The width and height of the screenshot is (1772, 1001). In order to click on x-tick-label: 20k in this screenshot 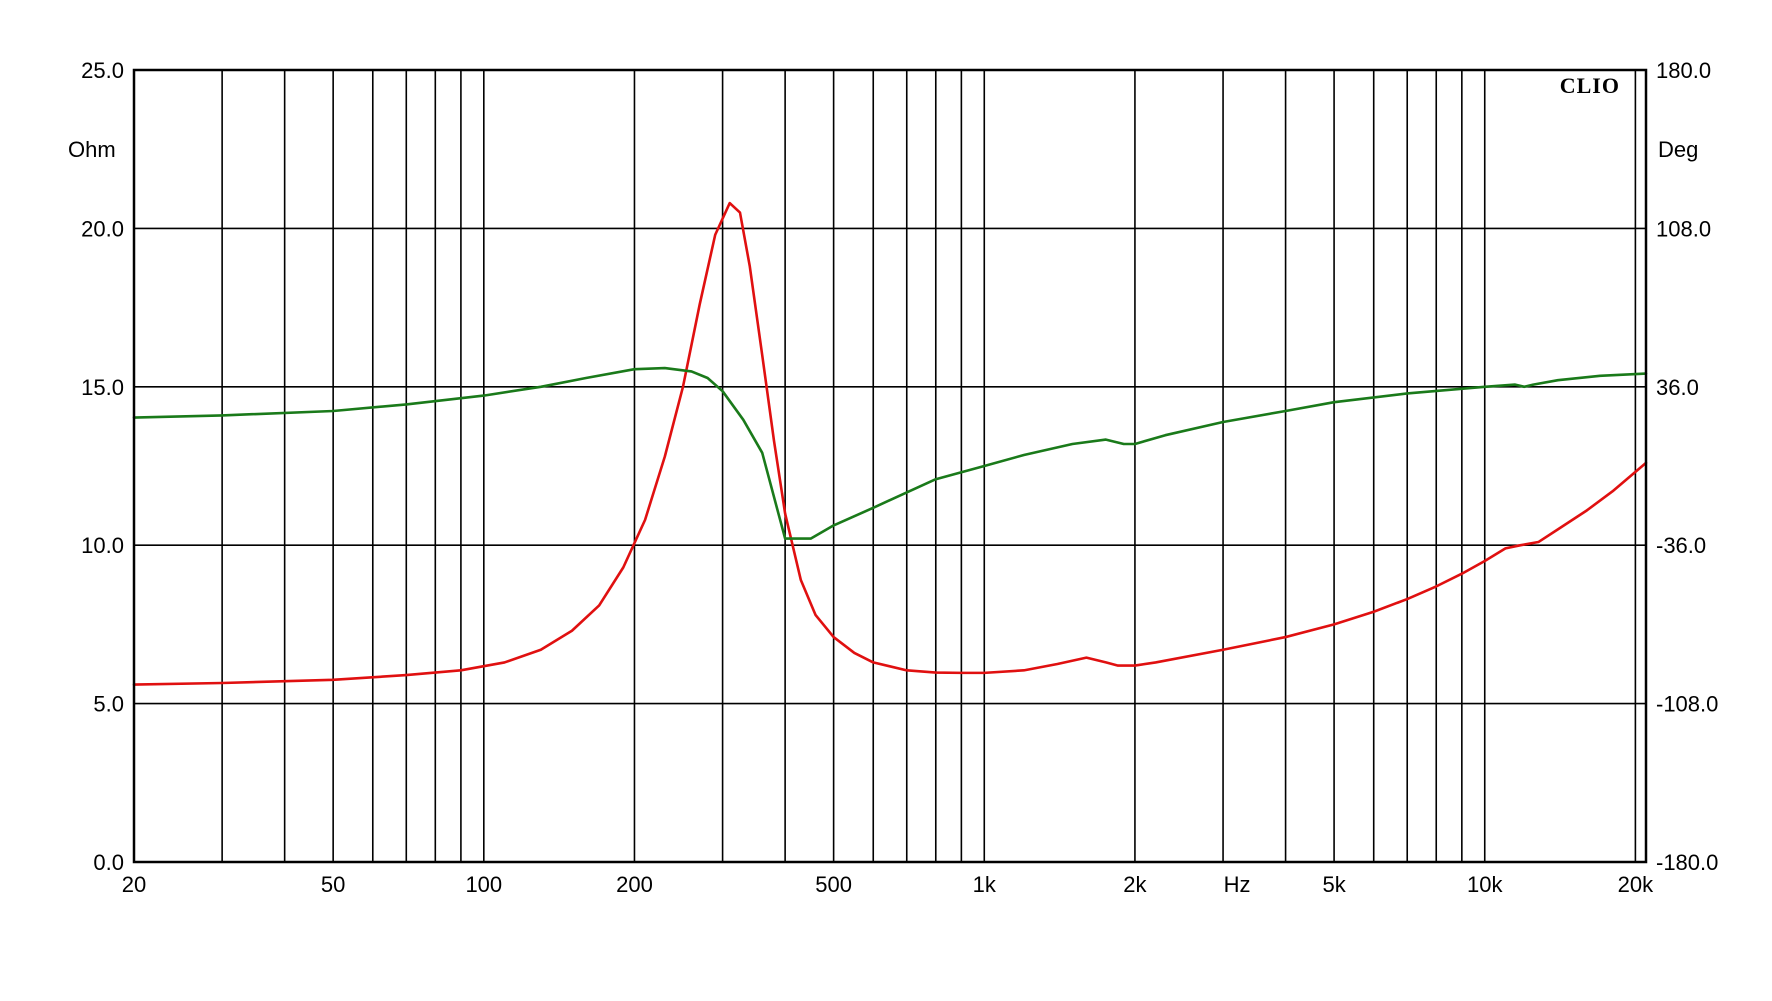, I will do `click(1636, 884)`.